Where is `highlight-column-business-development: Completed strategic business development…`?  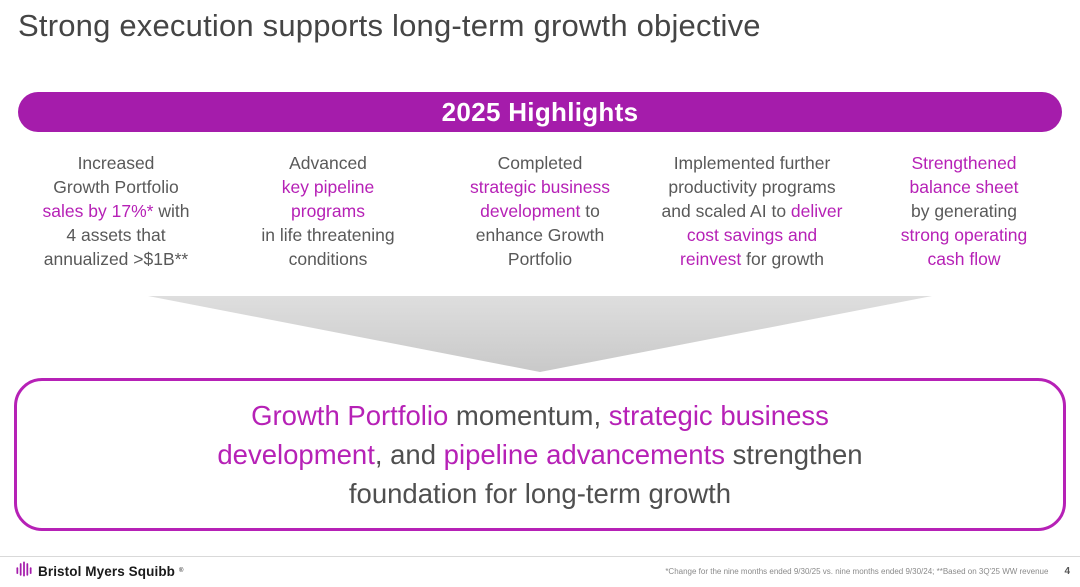
highlight-column-business-development: Completed strategic business development… is located at coordinates (540, 211).